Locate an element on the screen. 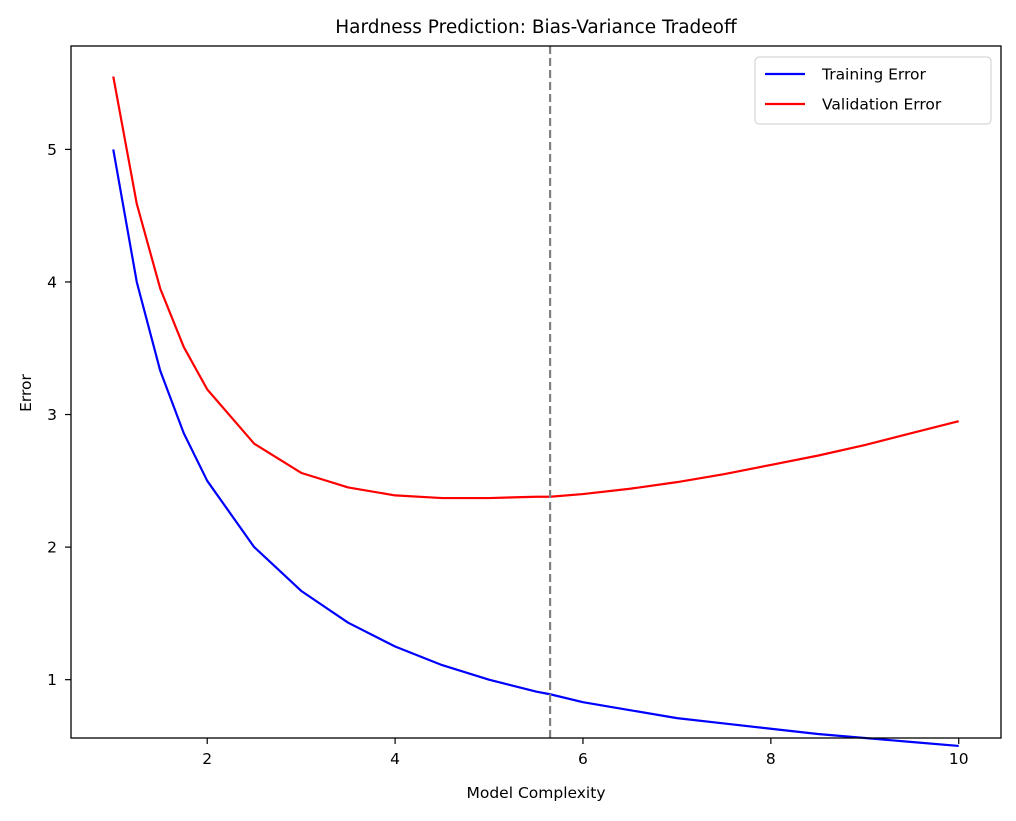 This screenshot has height=821, width=1016. legend-label: Validation Error is located at coordinates (882, 105).